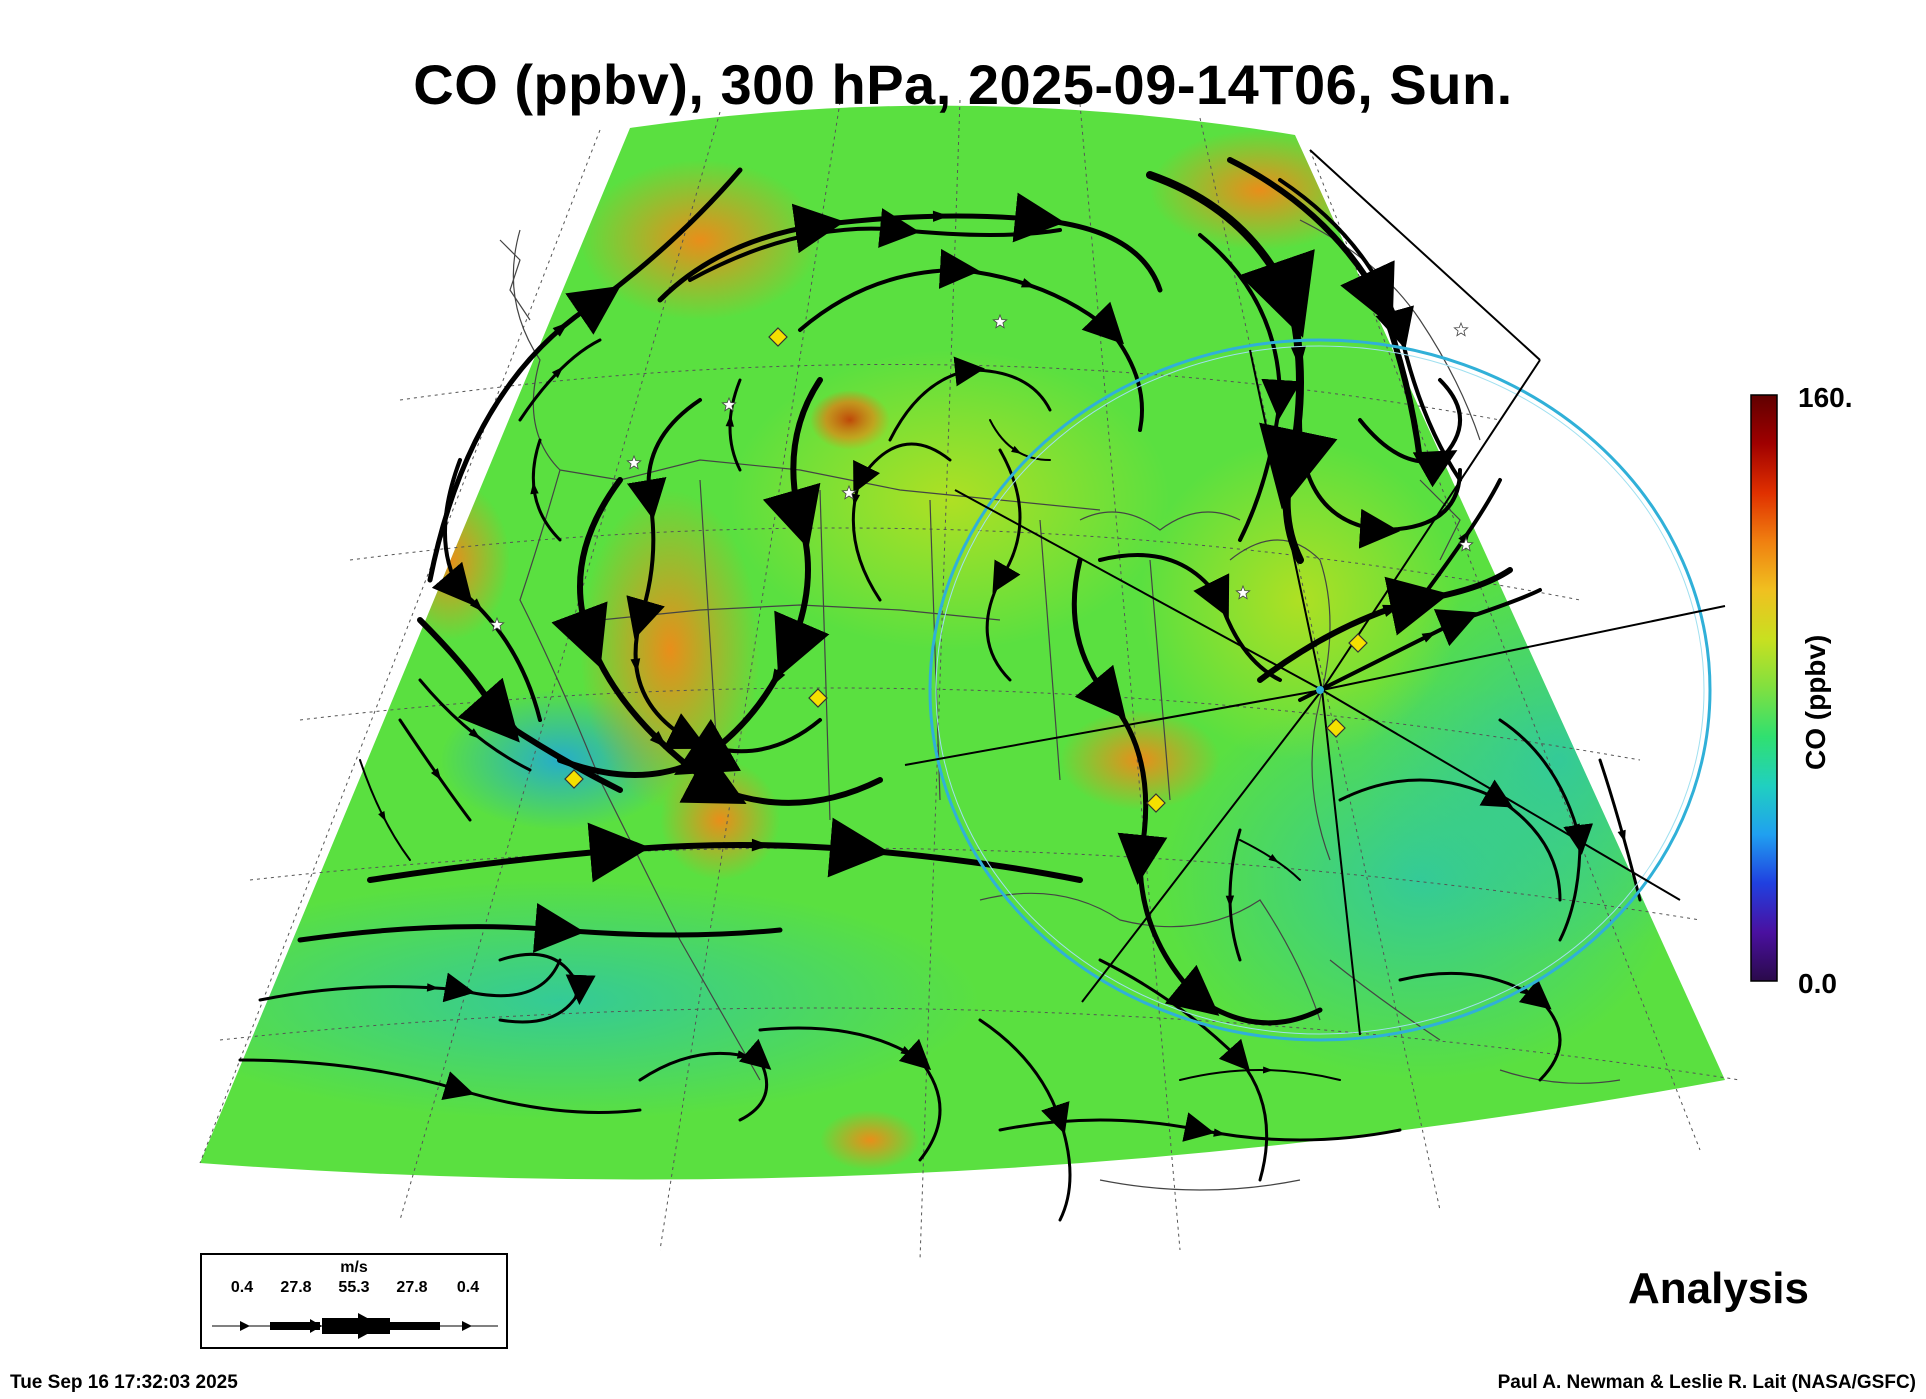  What do you see at coordinates (354, 1301) in the screenshot?
I see `wind-speed-legend: m/s 0.4 27.8 55.3 27.8 0.4` at bounding box center [354, 1301].